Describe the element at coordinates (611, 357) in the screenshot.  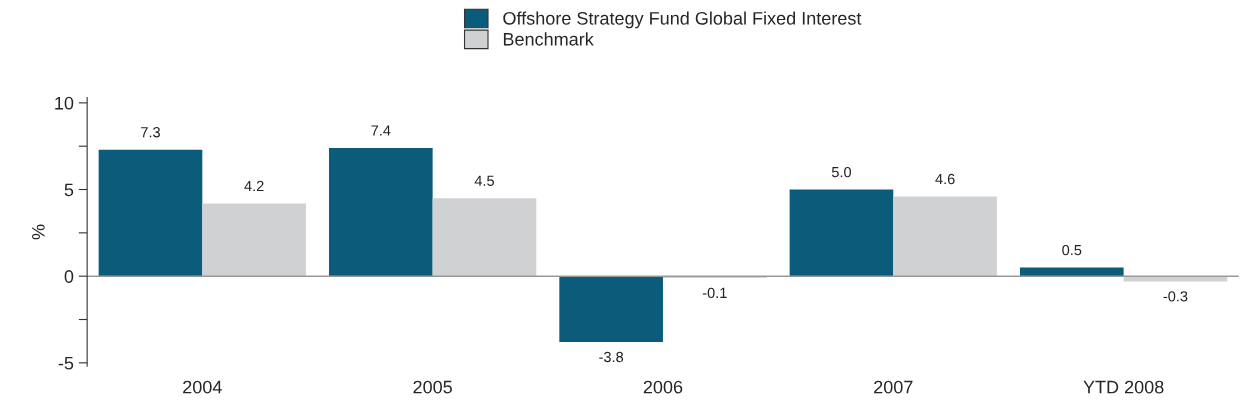
I see `data-label: -3.8` at that location.